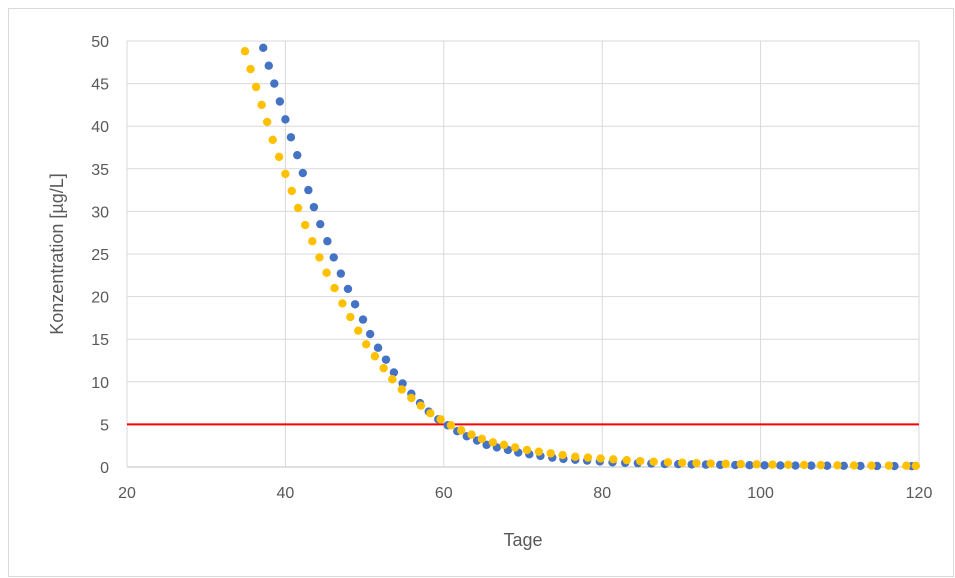  I want to click on y-tick-label: 25, so click(100, 255).